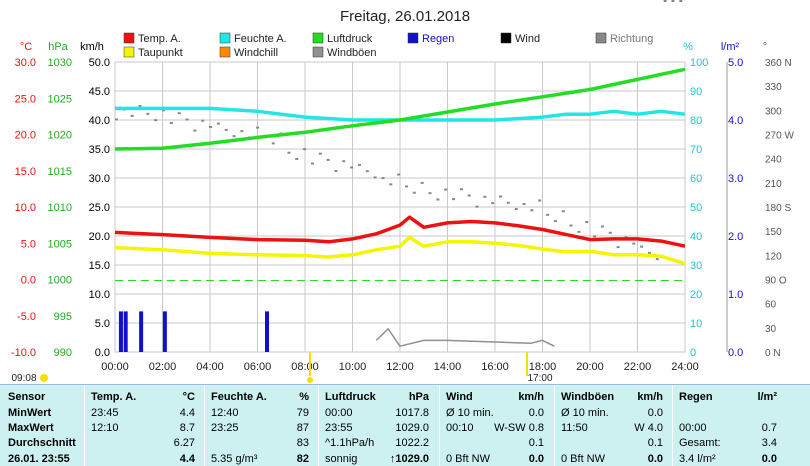 The width and height of the screenshot is (810, 466). I want to click on column-title: Windböen, so click(588, 397).